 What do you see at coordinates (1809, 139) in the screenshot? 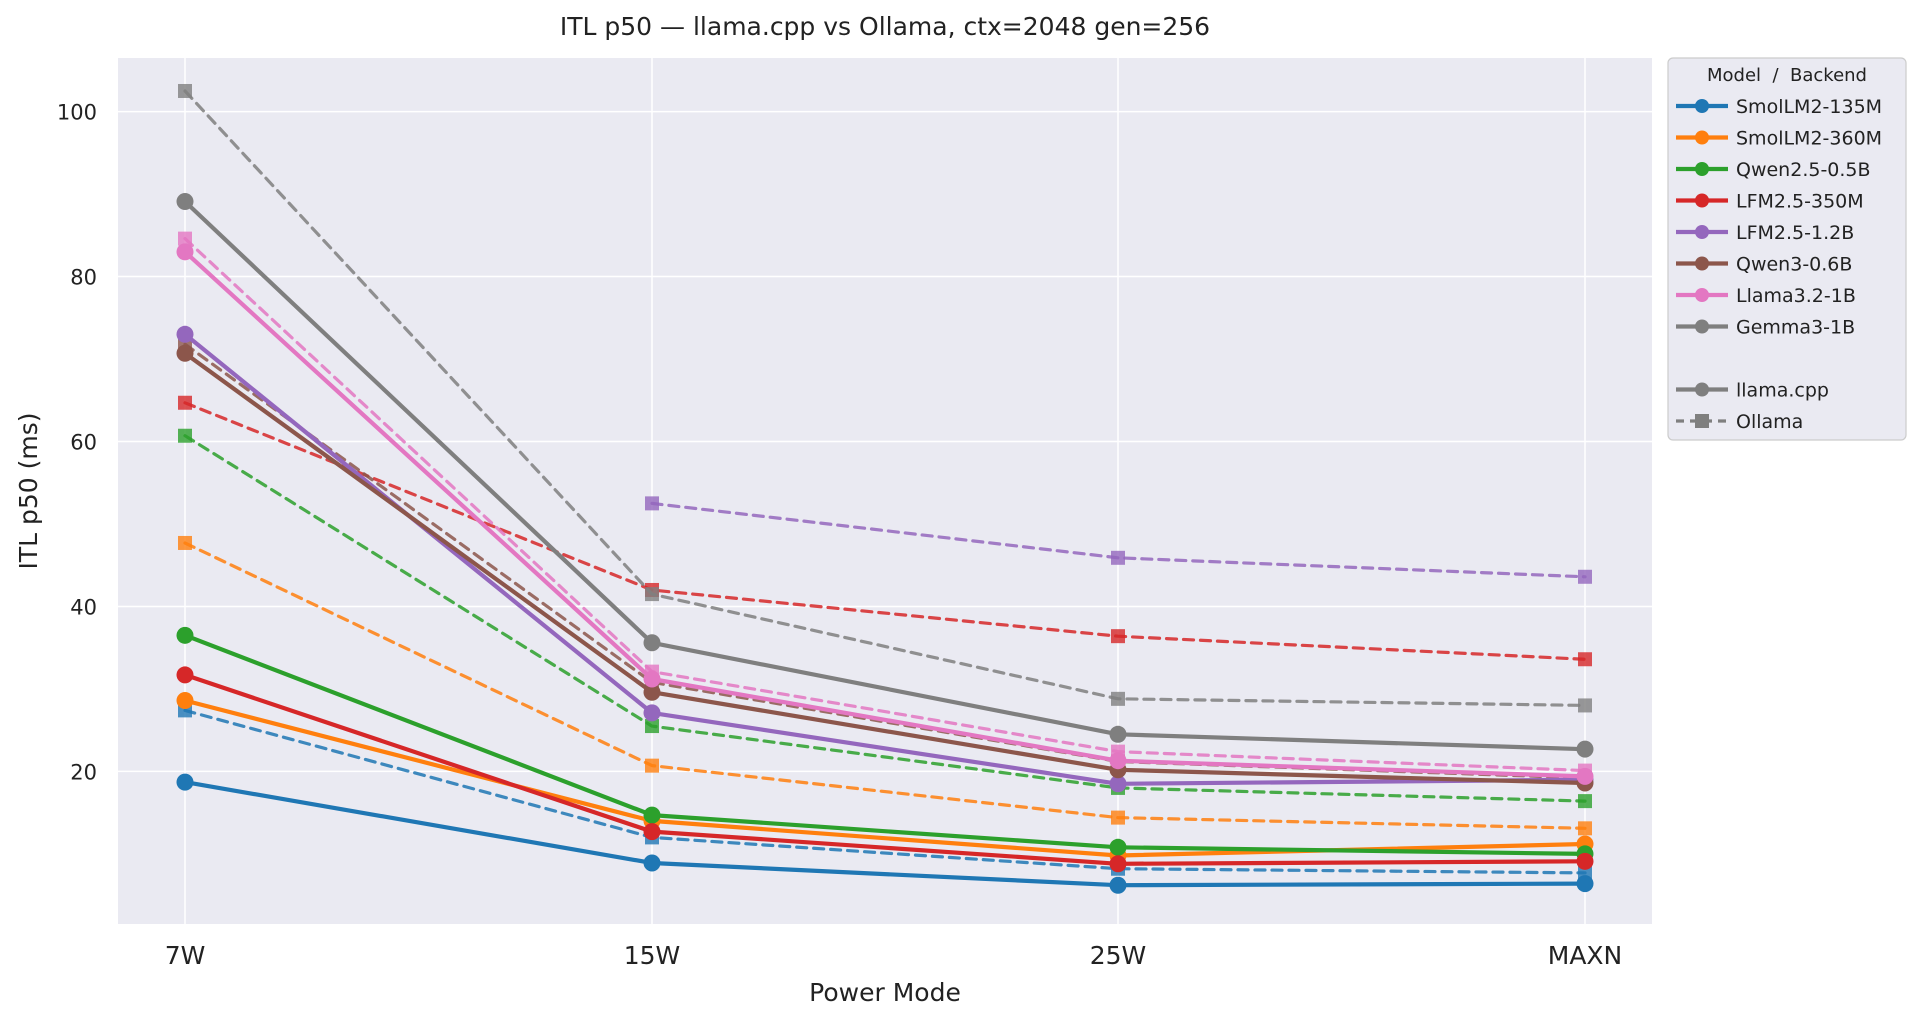
I see `legend-label: SmolLM2-360M` at bounding box center [1809, 139].